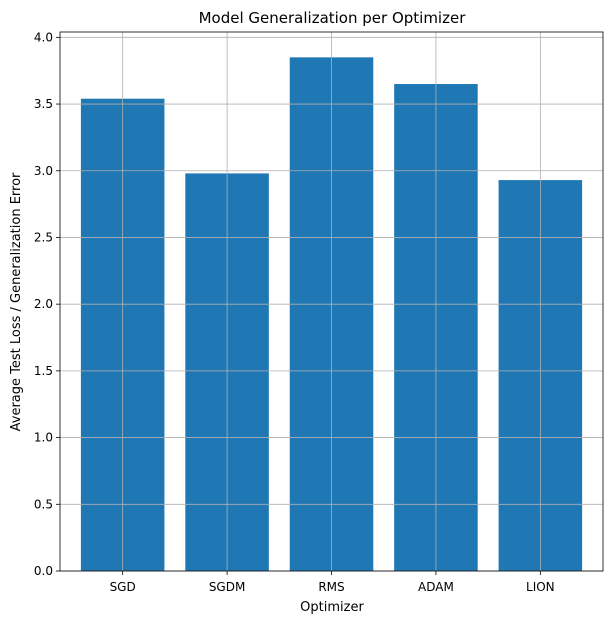  I want to click on y-axis-label: Average Test Loss / Generalization Error, so click(16, 301).